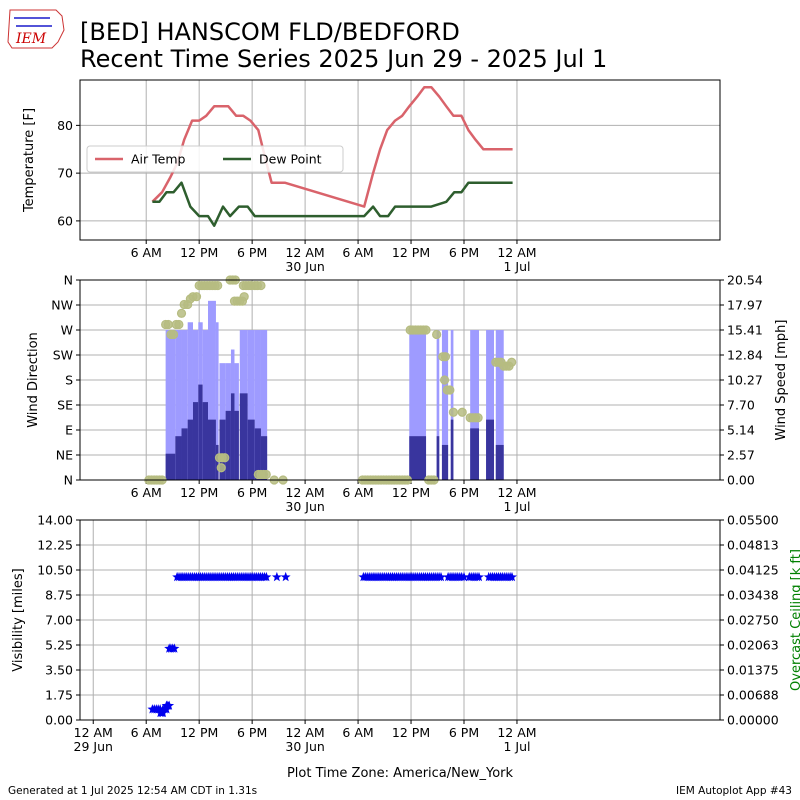  What do you see at coordinates (741, 480) in the screenshot?
I see `y2-tick-label: 0.00` at bounding box center [741, 480].